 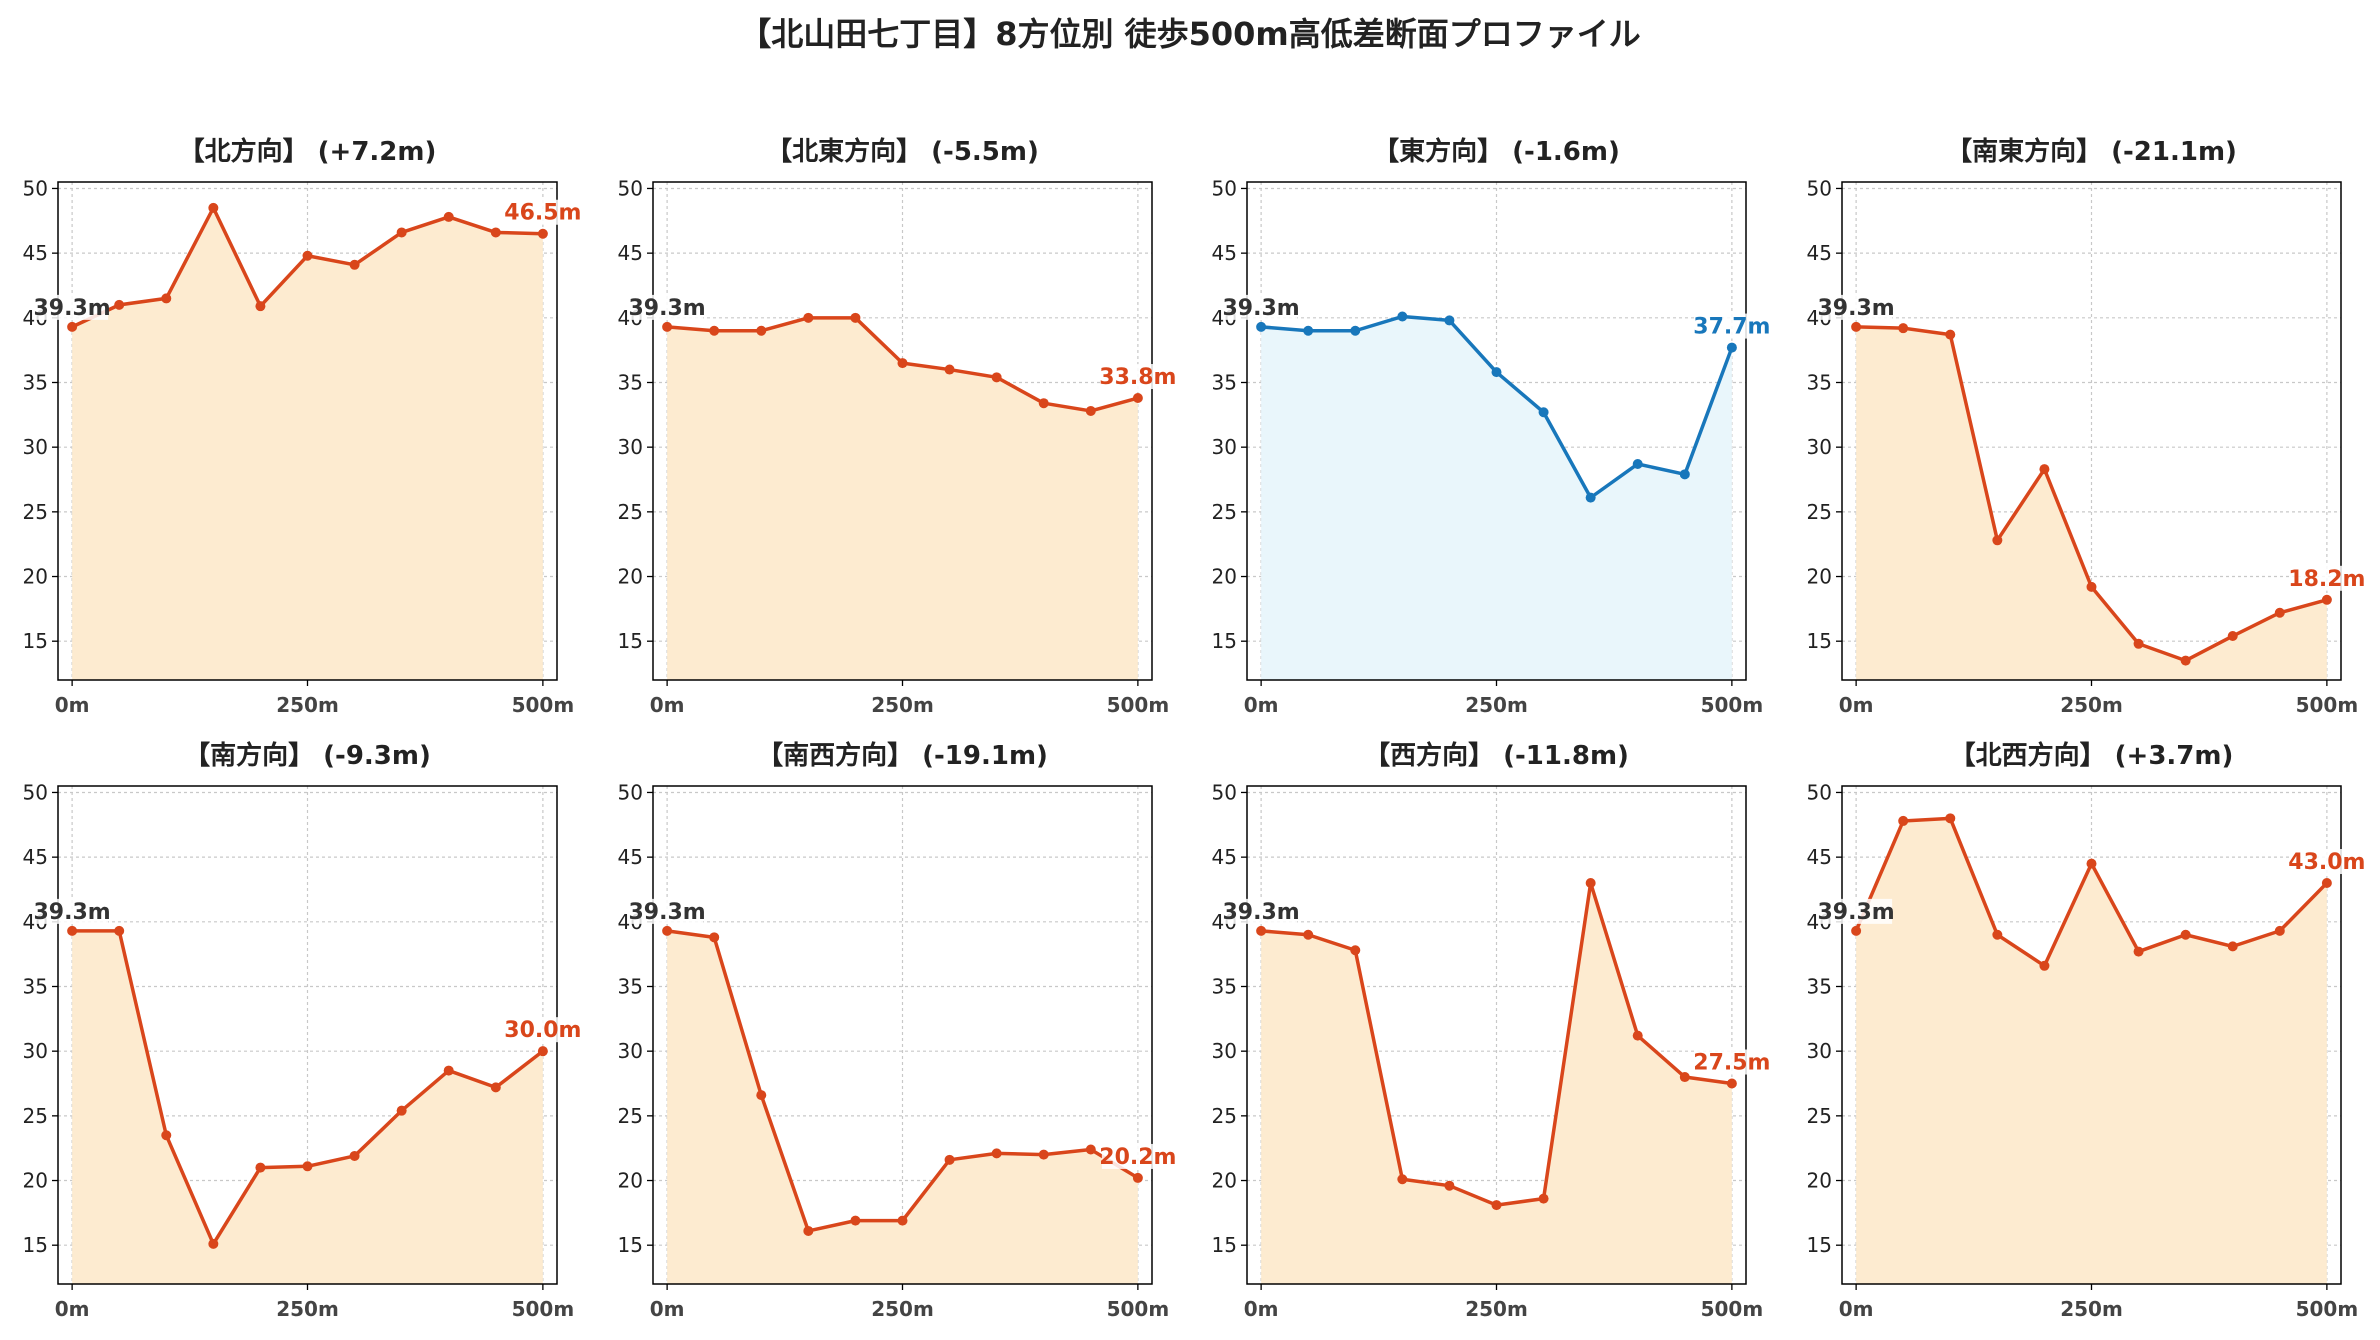 What do you see at coordinates (1732, 1309) in the screenshot?
I see `x-tick-label: 500m` at bounding box center [1732, 1309].